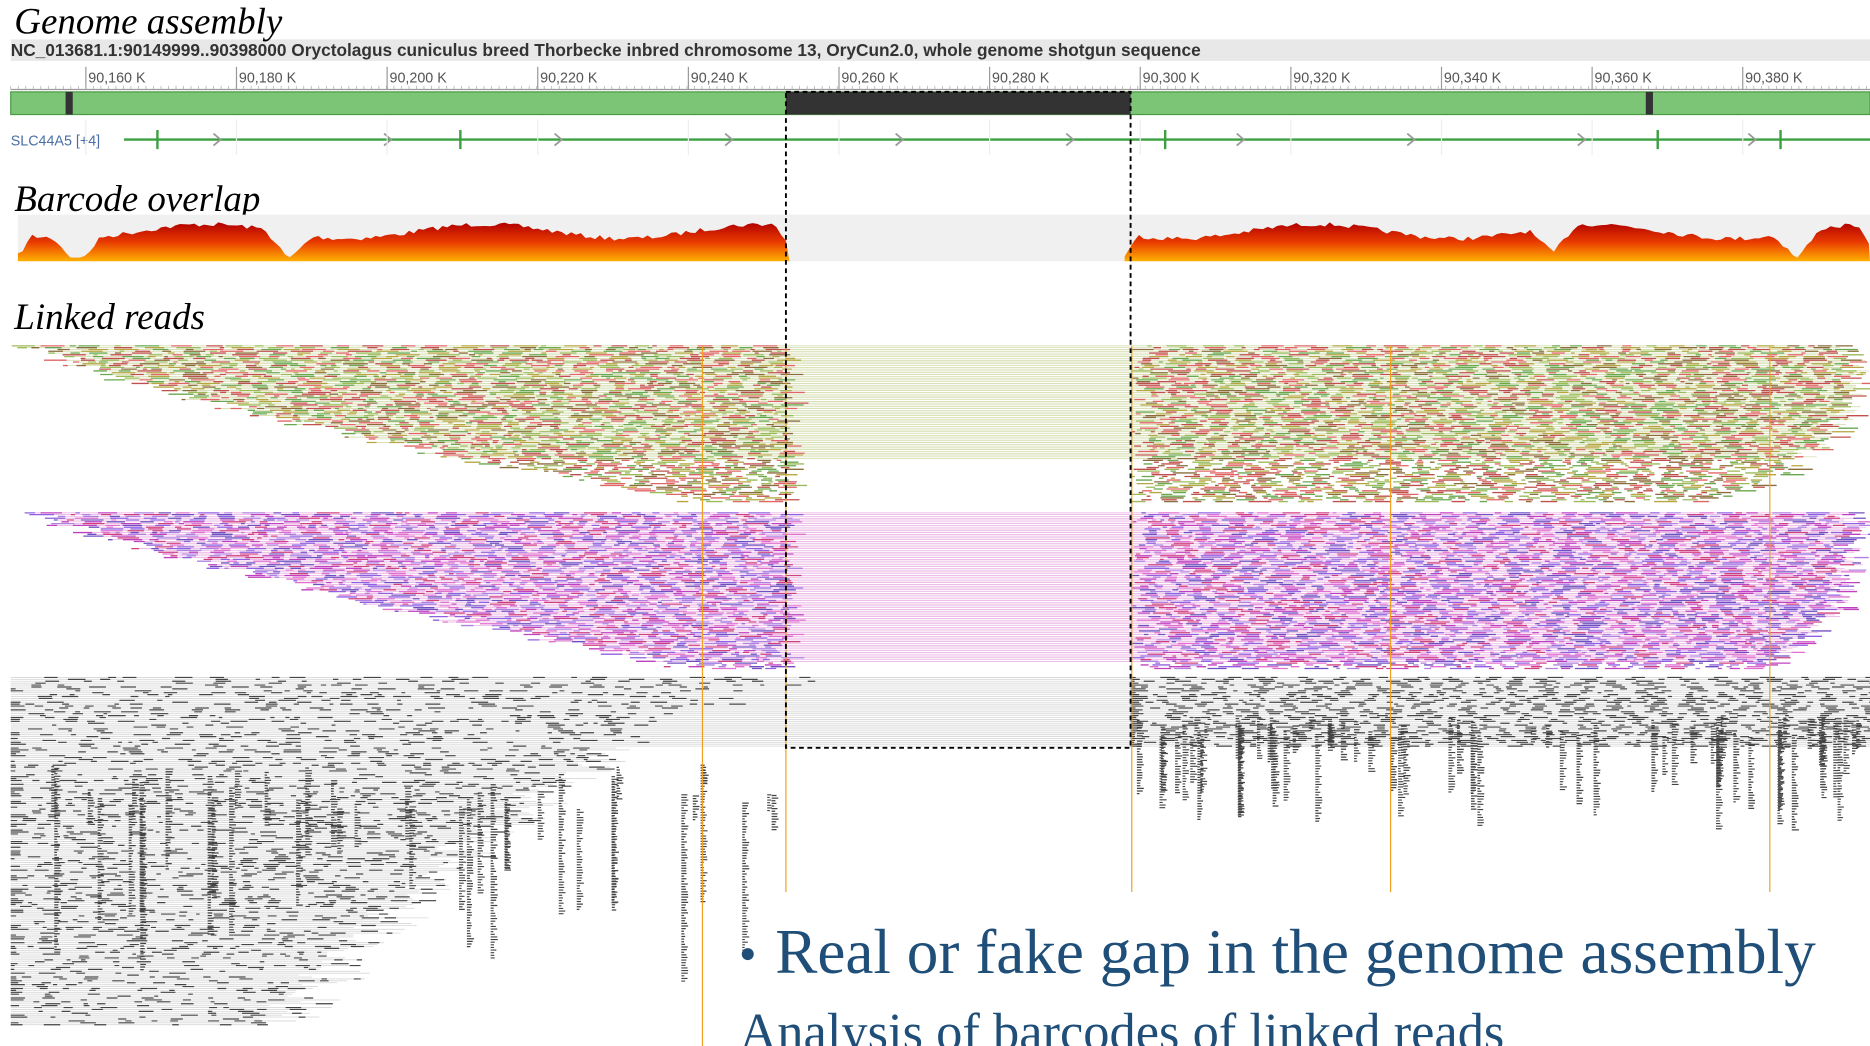 Image resolution: width=1870 pixels, height=1046 pixels. Describe the element at coordinates (1473, 78) in the screenshot. I see `ruler-label: 90,340 K` at that location.